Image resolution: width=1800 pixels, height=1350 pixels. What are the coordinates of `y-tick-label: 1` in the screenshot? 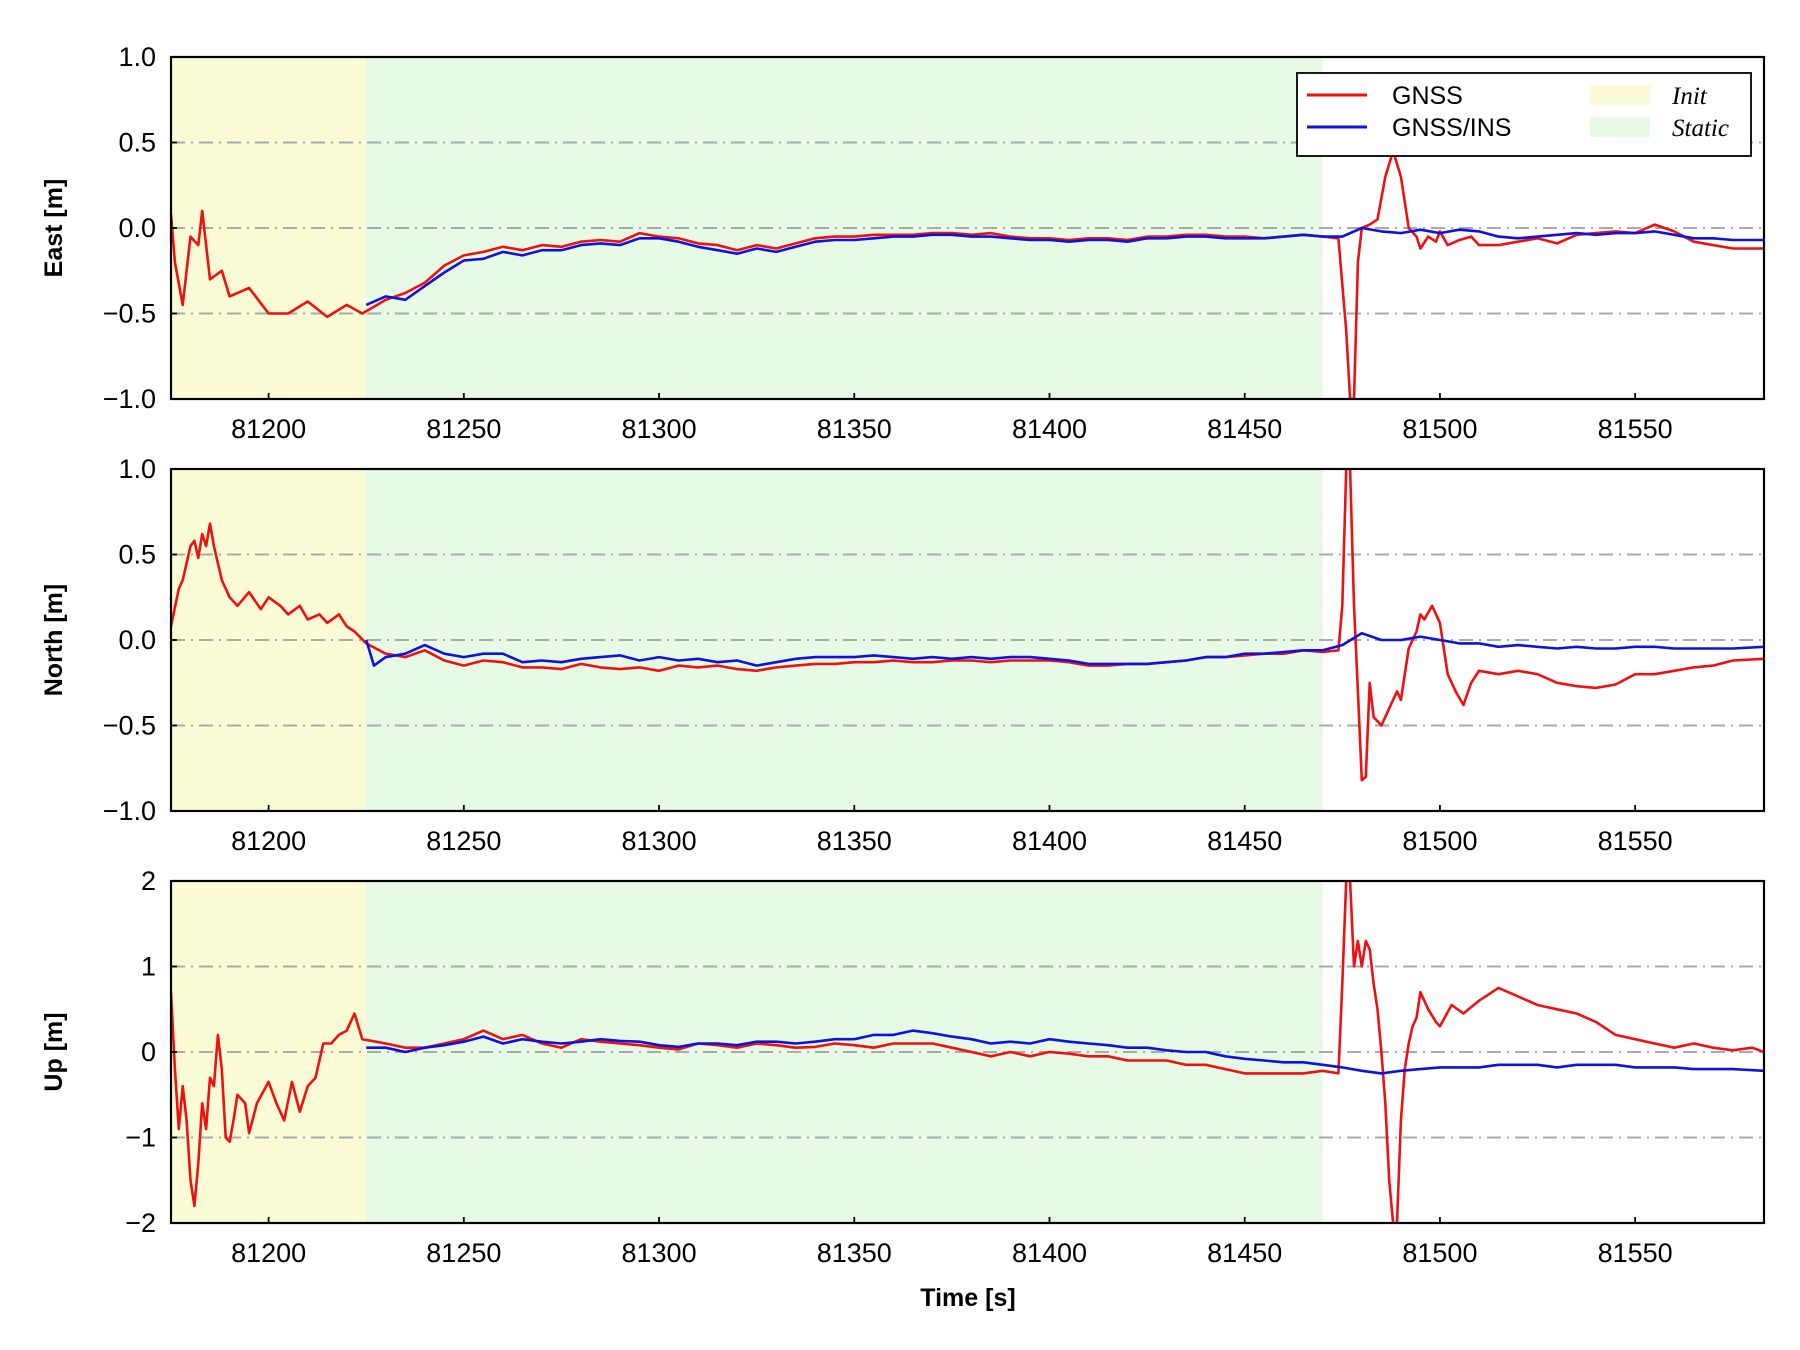 It's located at (148, 967).